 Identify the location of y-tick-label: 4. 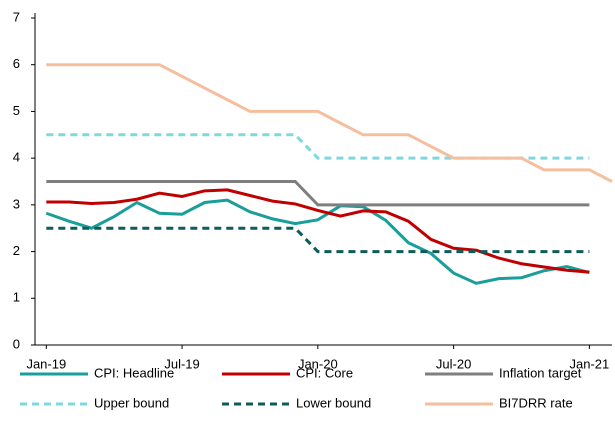
(16, 157).